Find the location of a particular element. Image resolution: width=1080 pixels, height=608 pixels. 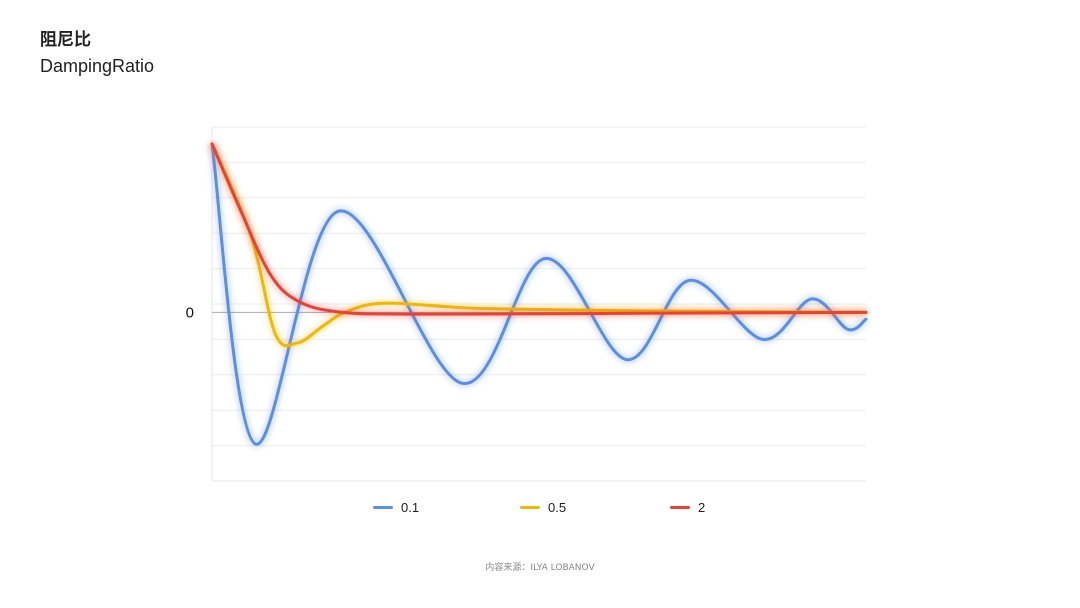

legend: 0.1 0.5 2 is located at coordinates (540, 510).